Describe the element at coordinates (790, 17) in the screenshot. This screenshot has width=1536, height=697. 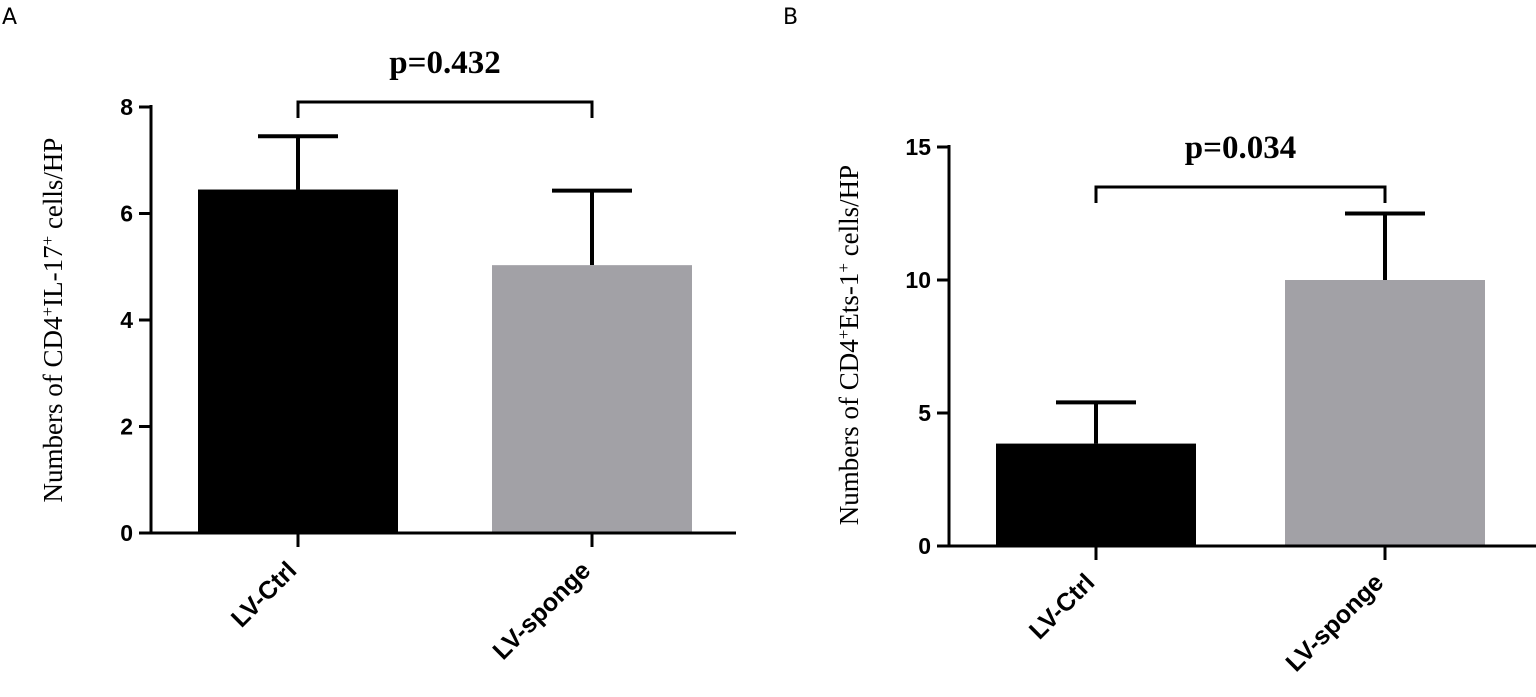
I see `panel-label: B` at that location.